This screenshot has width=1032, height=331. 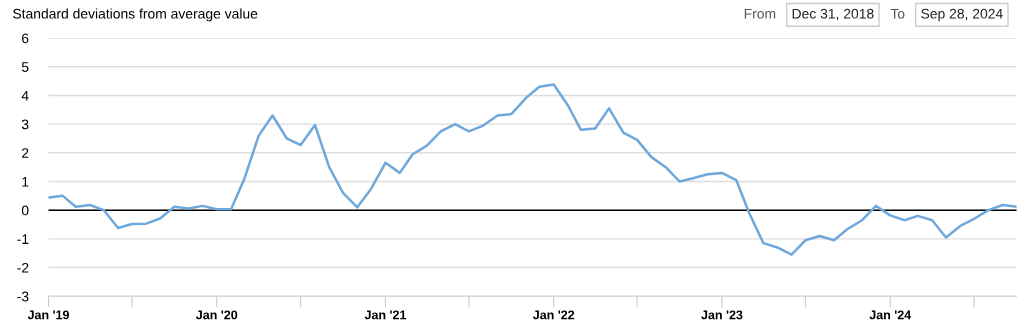 What do you see at coordinates (25, 181) in the screenshot?
I see `y-tick-label: 1` at bounding box center [25, 181].